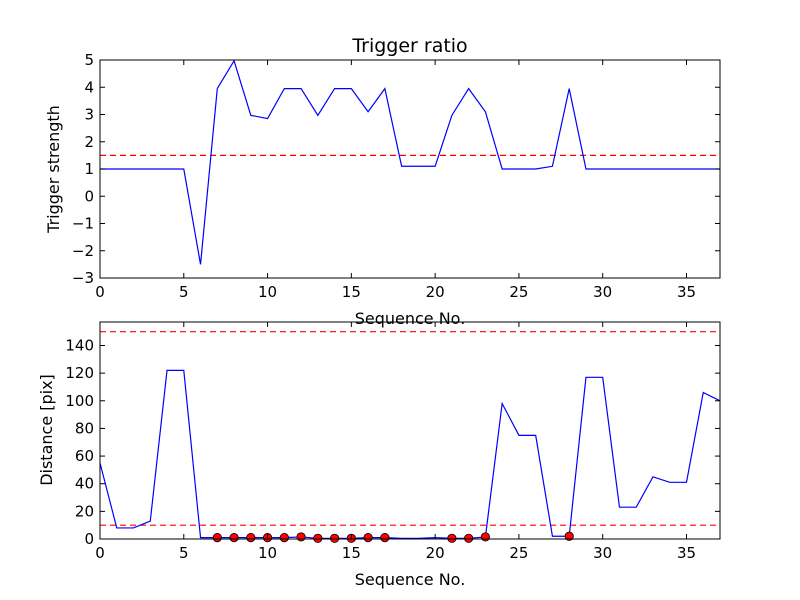 This screenshot has width=800, height=600. What do you see at coordinates (84, 511) in the screenshot?
I see `y-tick-label: 20` at bounding box center [84, 511].